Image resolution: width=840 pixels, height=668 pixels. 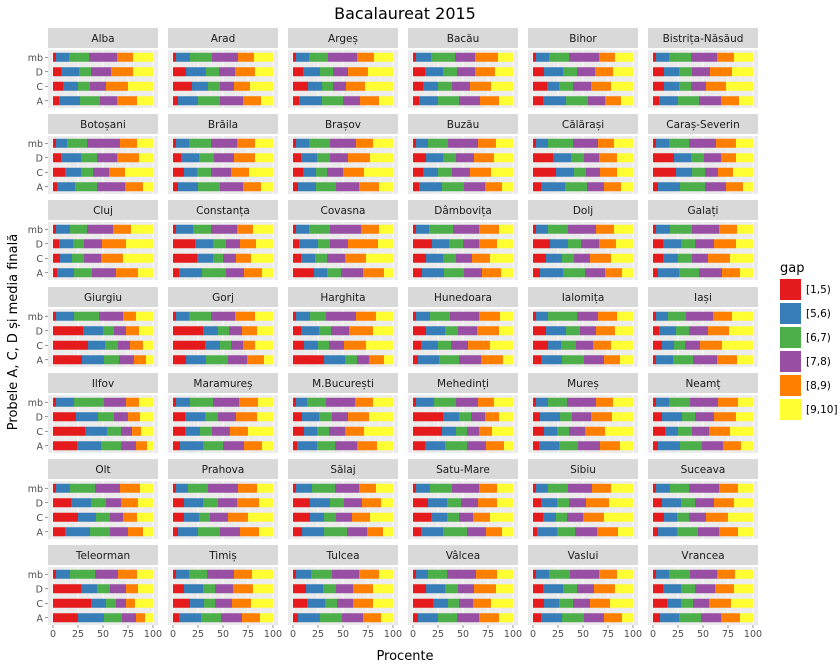 What do you see at coordinates (818, 338) in the screenshot?
I see `legend-label: [6,7)` at bounding box center [818, 338].